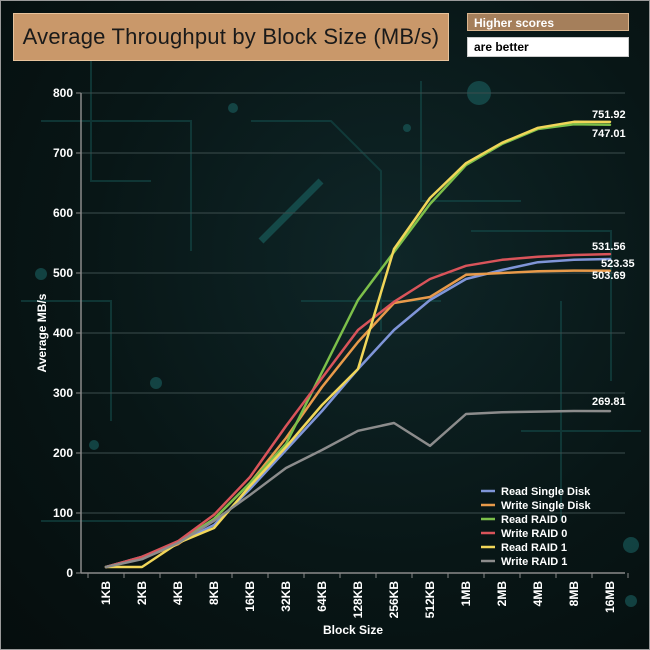  I want to click on y-tick-label: 100, so click(63, 513).